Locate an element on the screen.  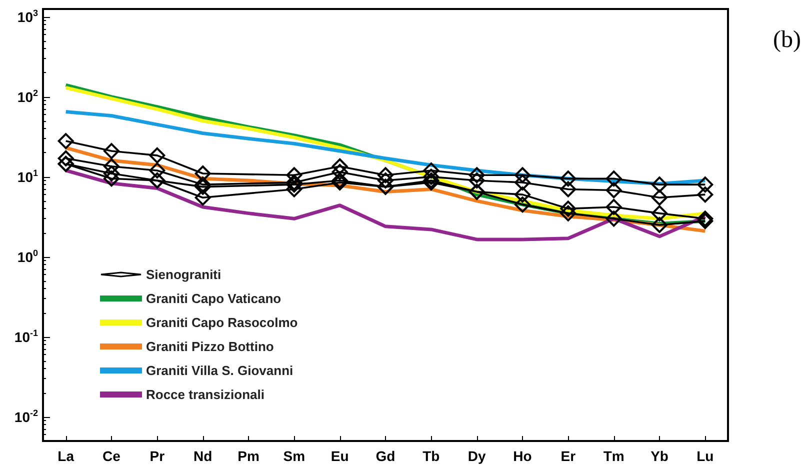
x-tick-label: Eu is located at coordinates (339, 456).